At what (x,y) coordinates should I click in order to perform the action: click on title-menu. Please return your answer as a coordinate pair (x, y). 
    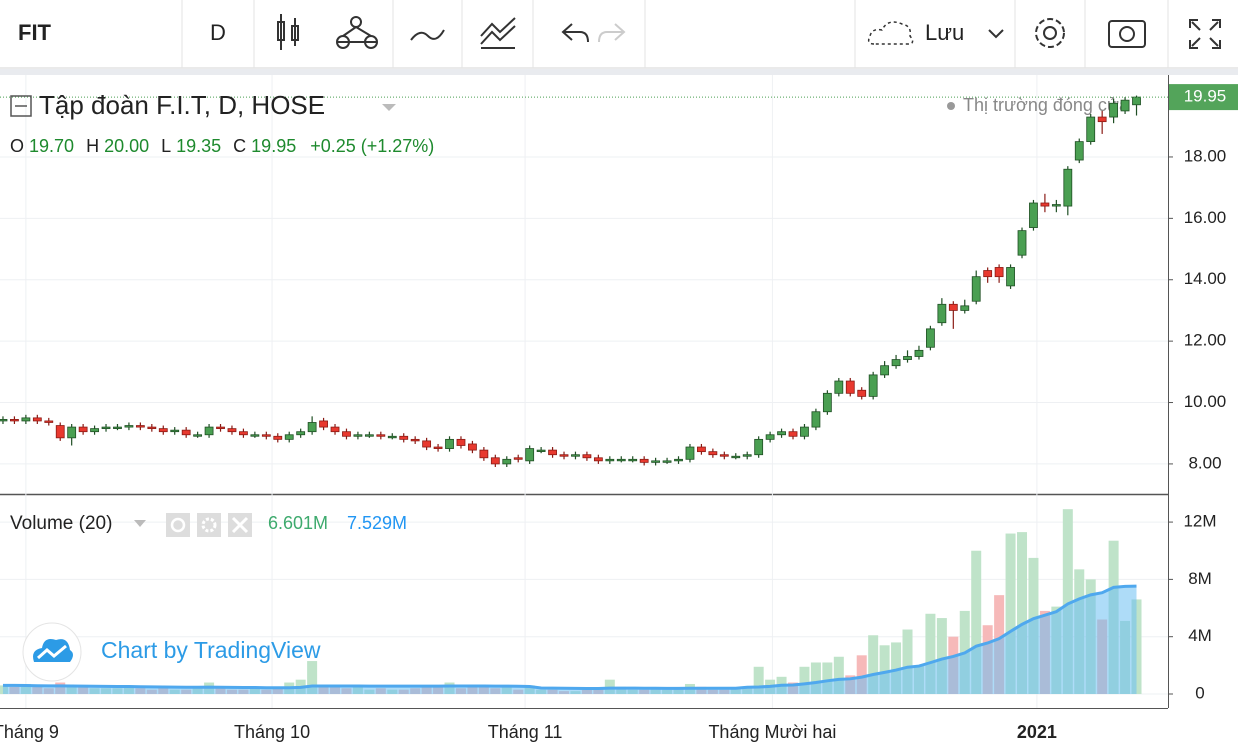
    Looking at the image, I should click on (389, 107).